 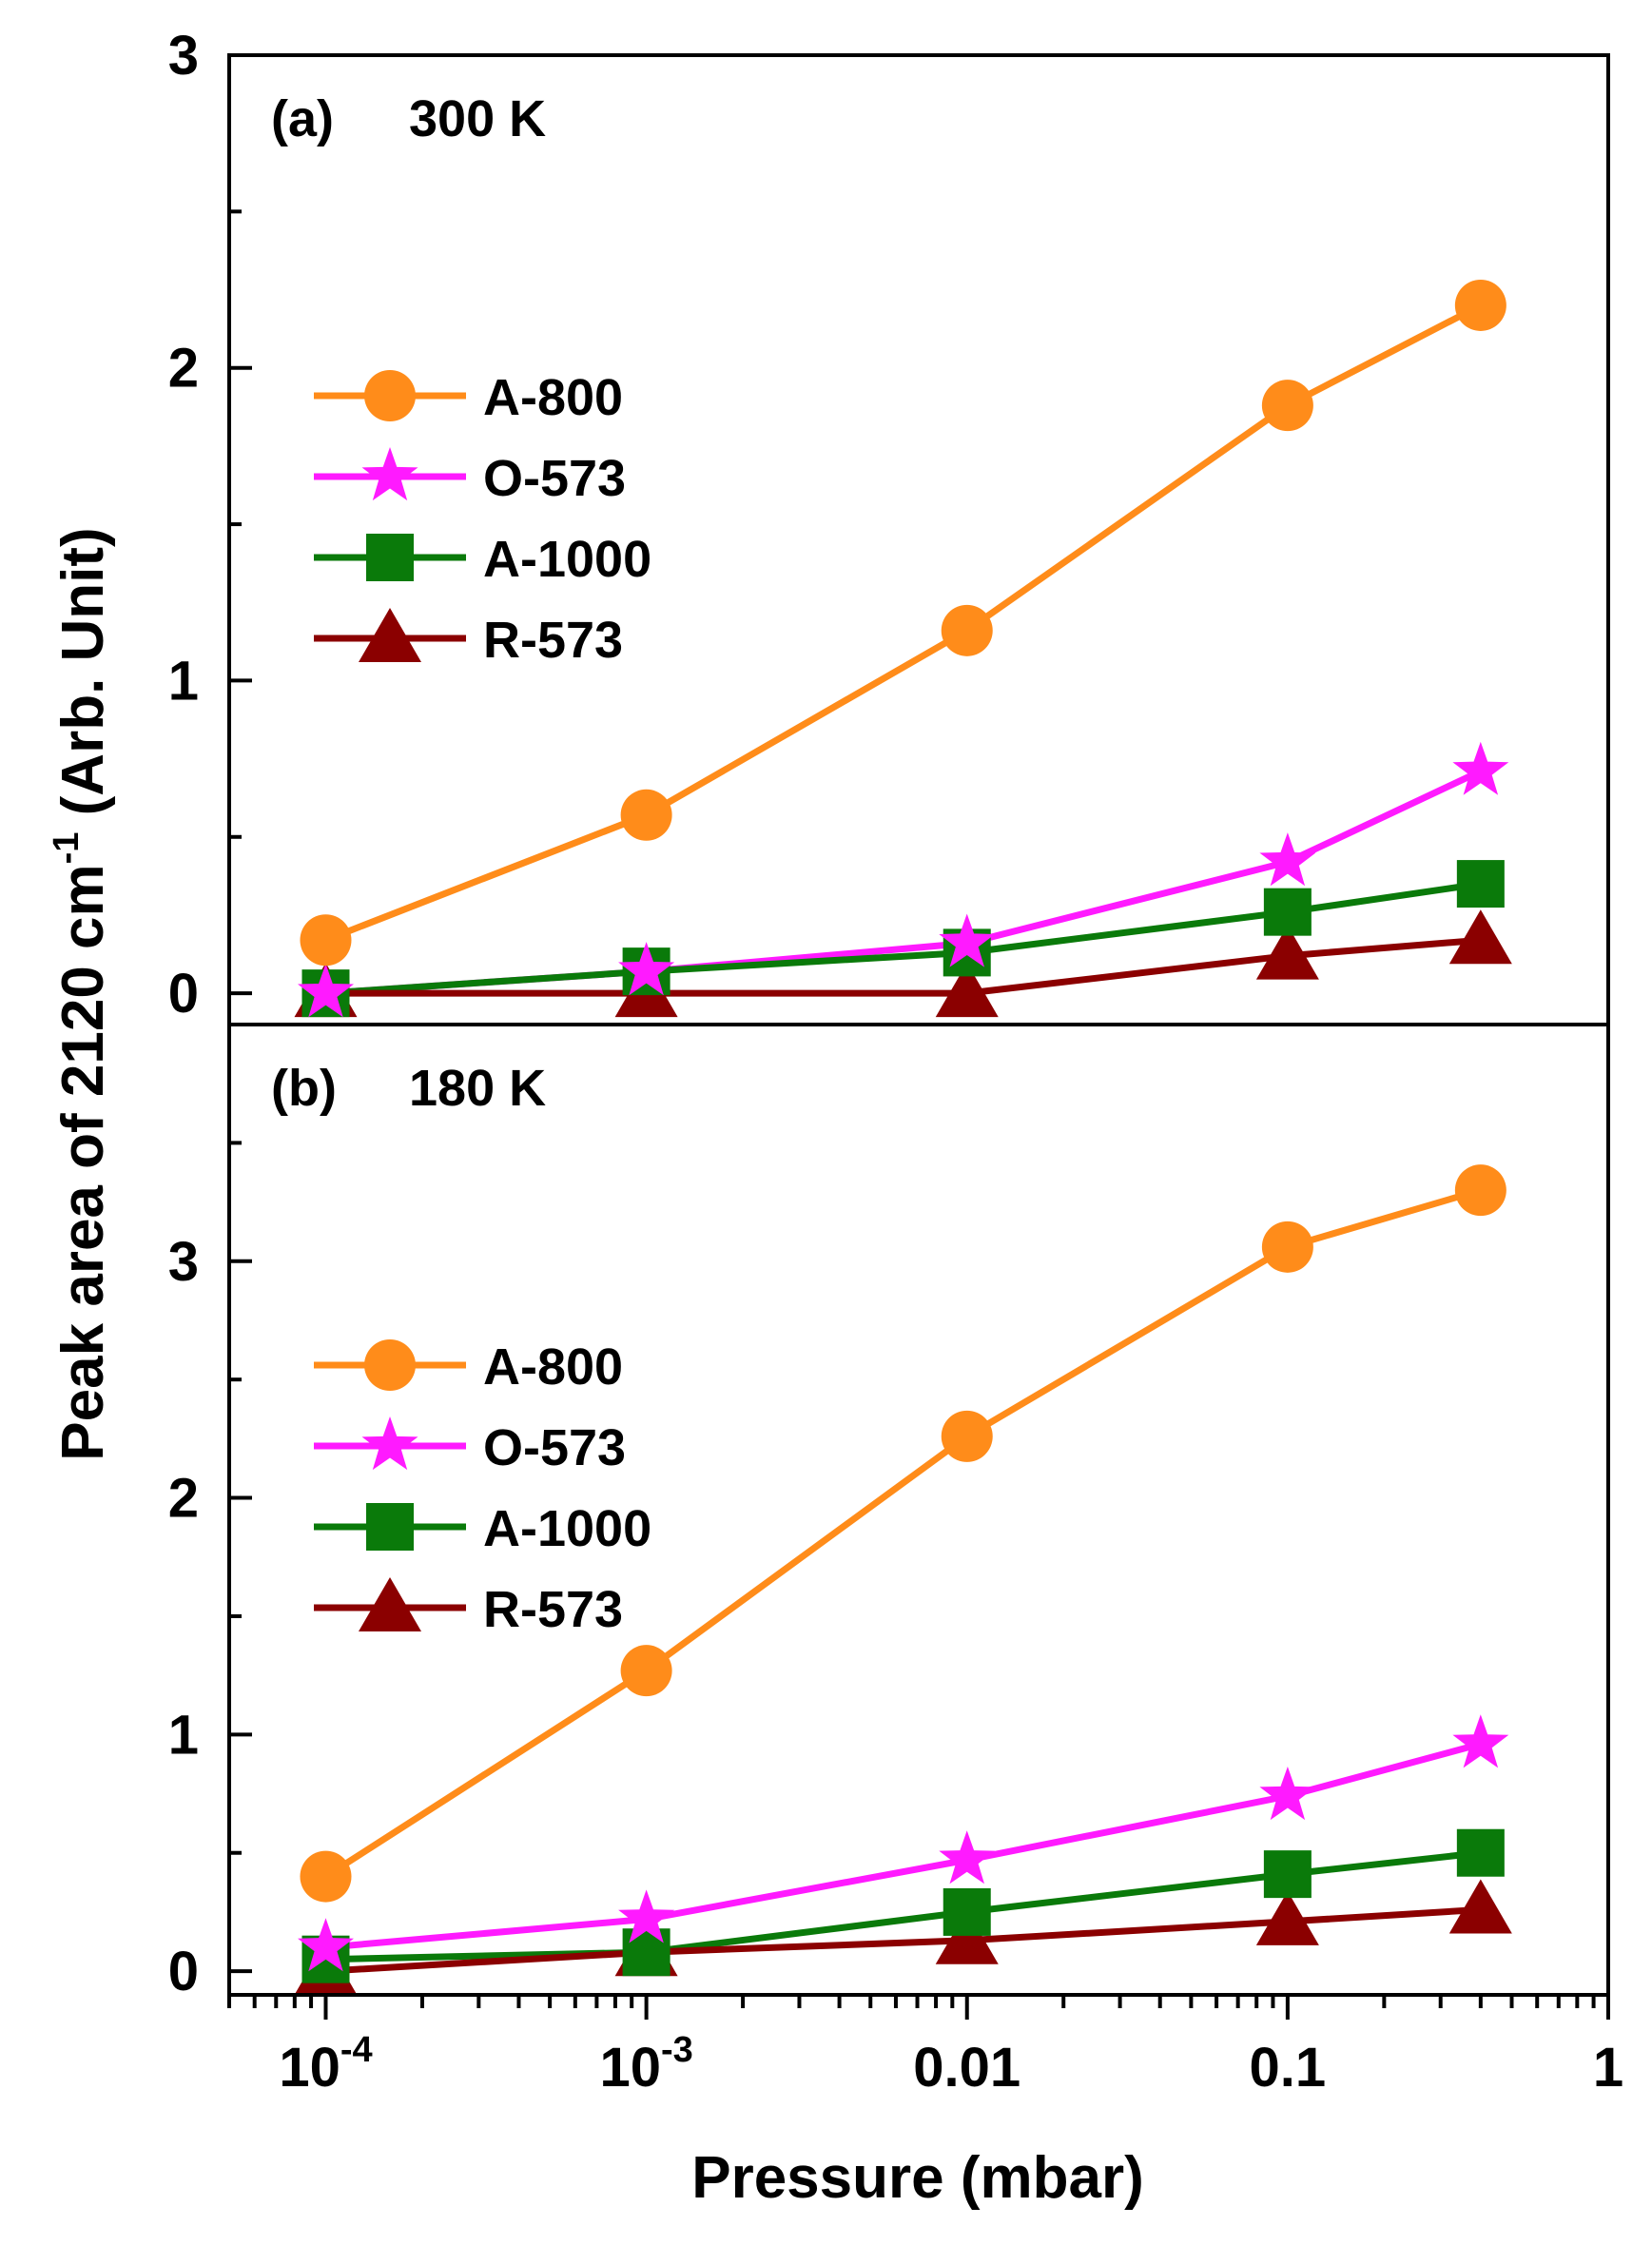 I want to click on x-tick-label: 10⁻³, so click(x=645, y=2064).